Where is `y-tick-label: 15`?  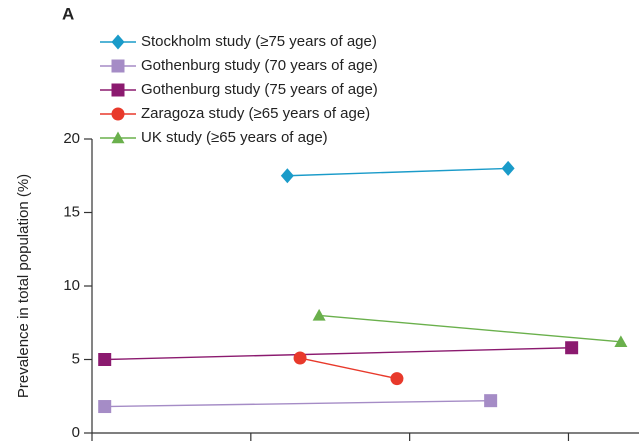 y-tick-label: 15 is located at coordinates (71, 211).